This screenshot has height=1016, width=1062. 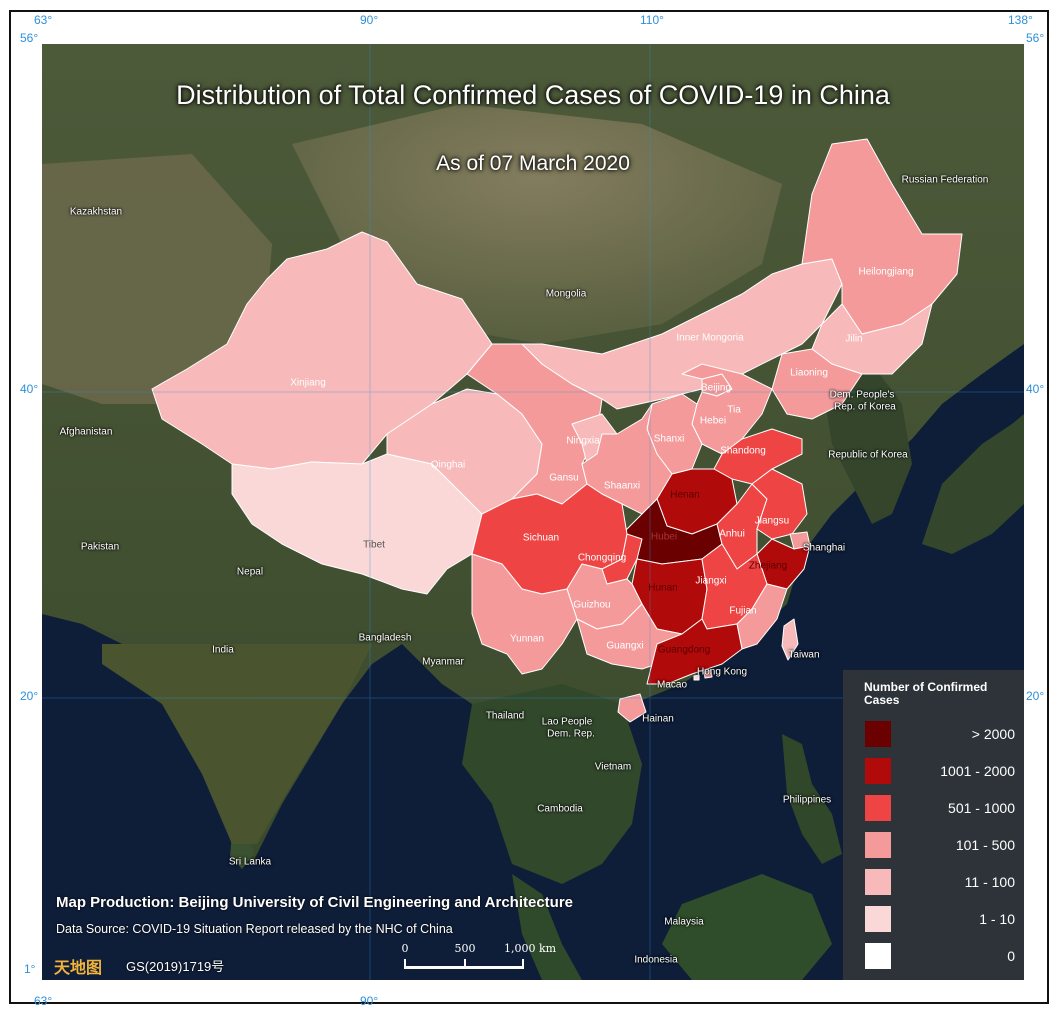 I want to click on province-tibet, so click(x=357, y=524).